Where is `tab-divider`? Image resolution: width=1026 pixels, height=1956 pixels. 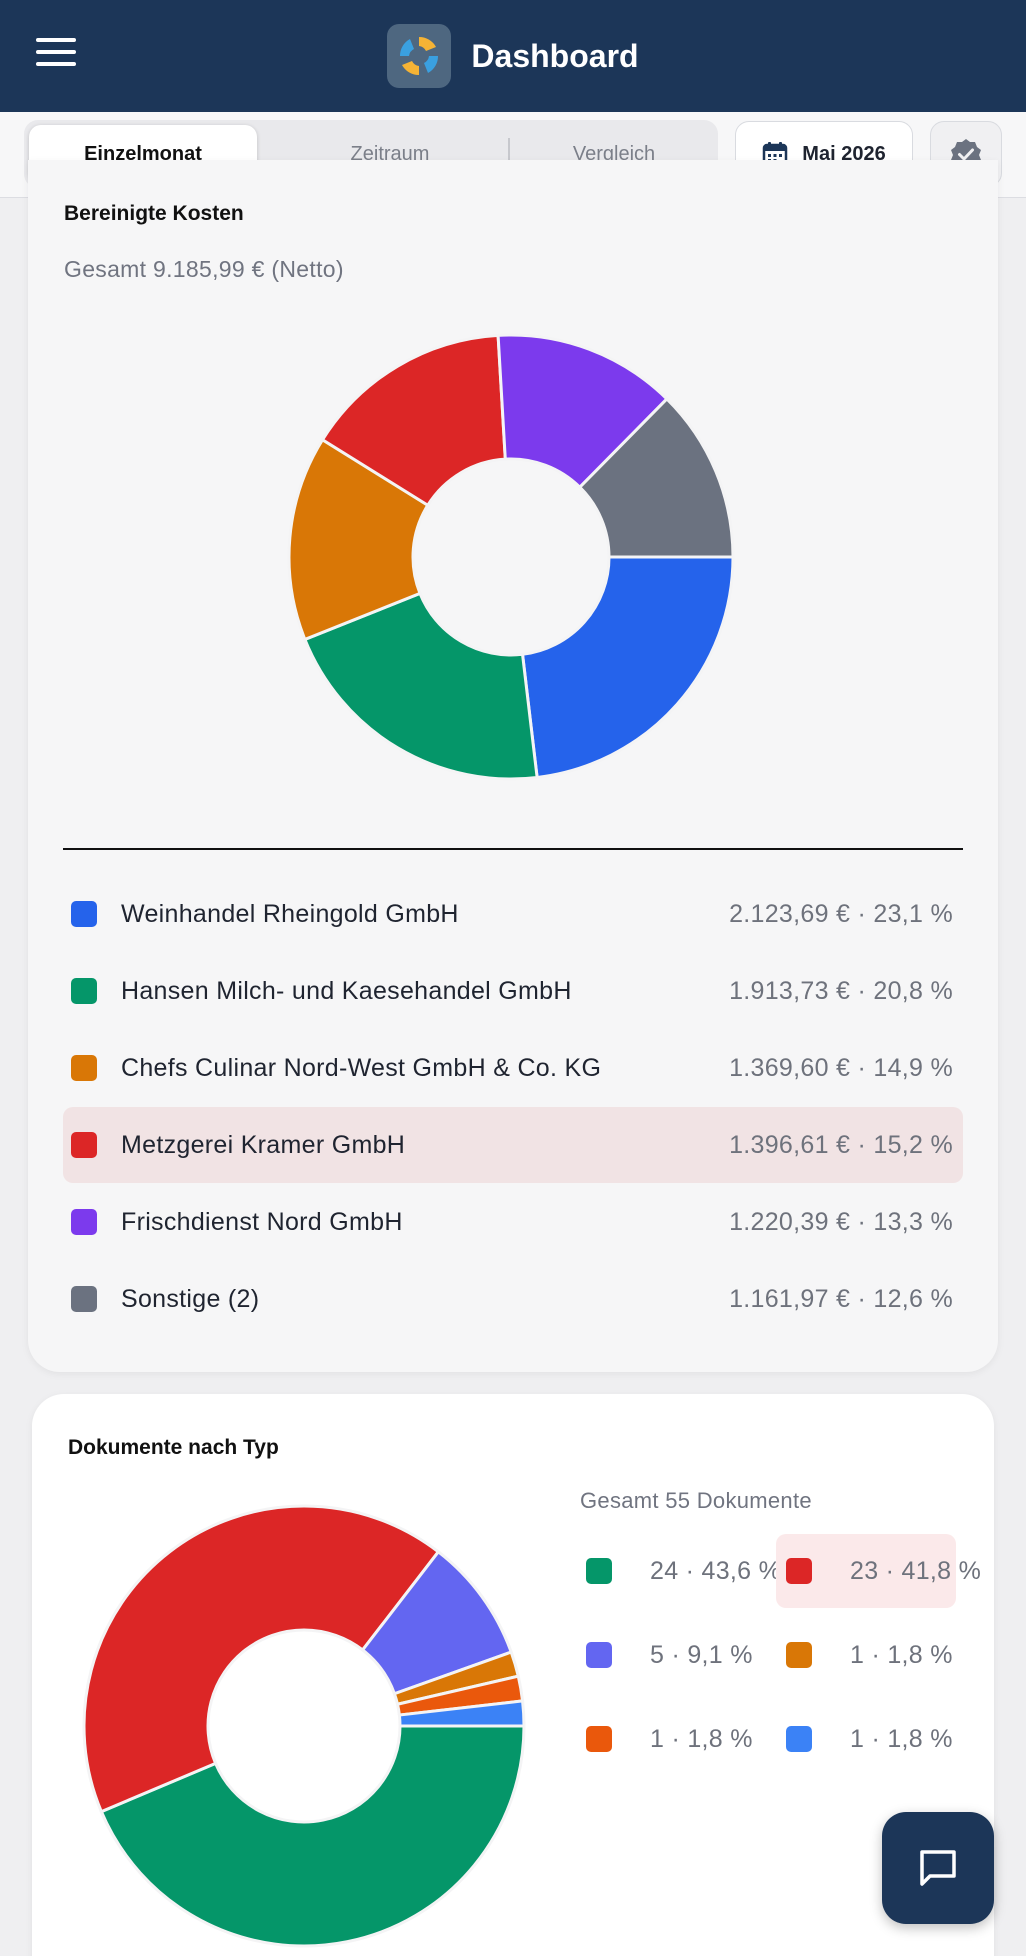
tab-divider is located at coordinates (509, 154).